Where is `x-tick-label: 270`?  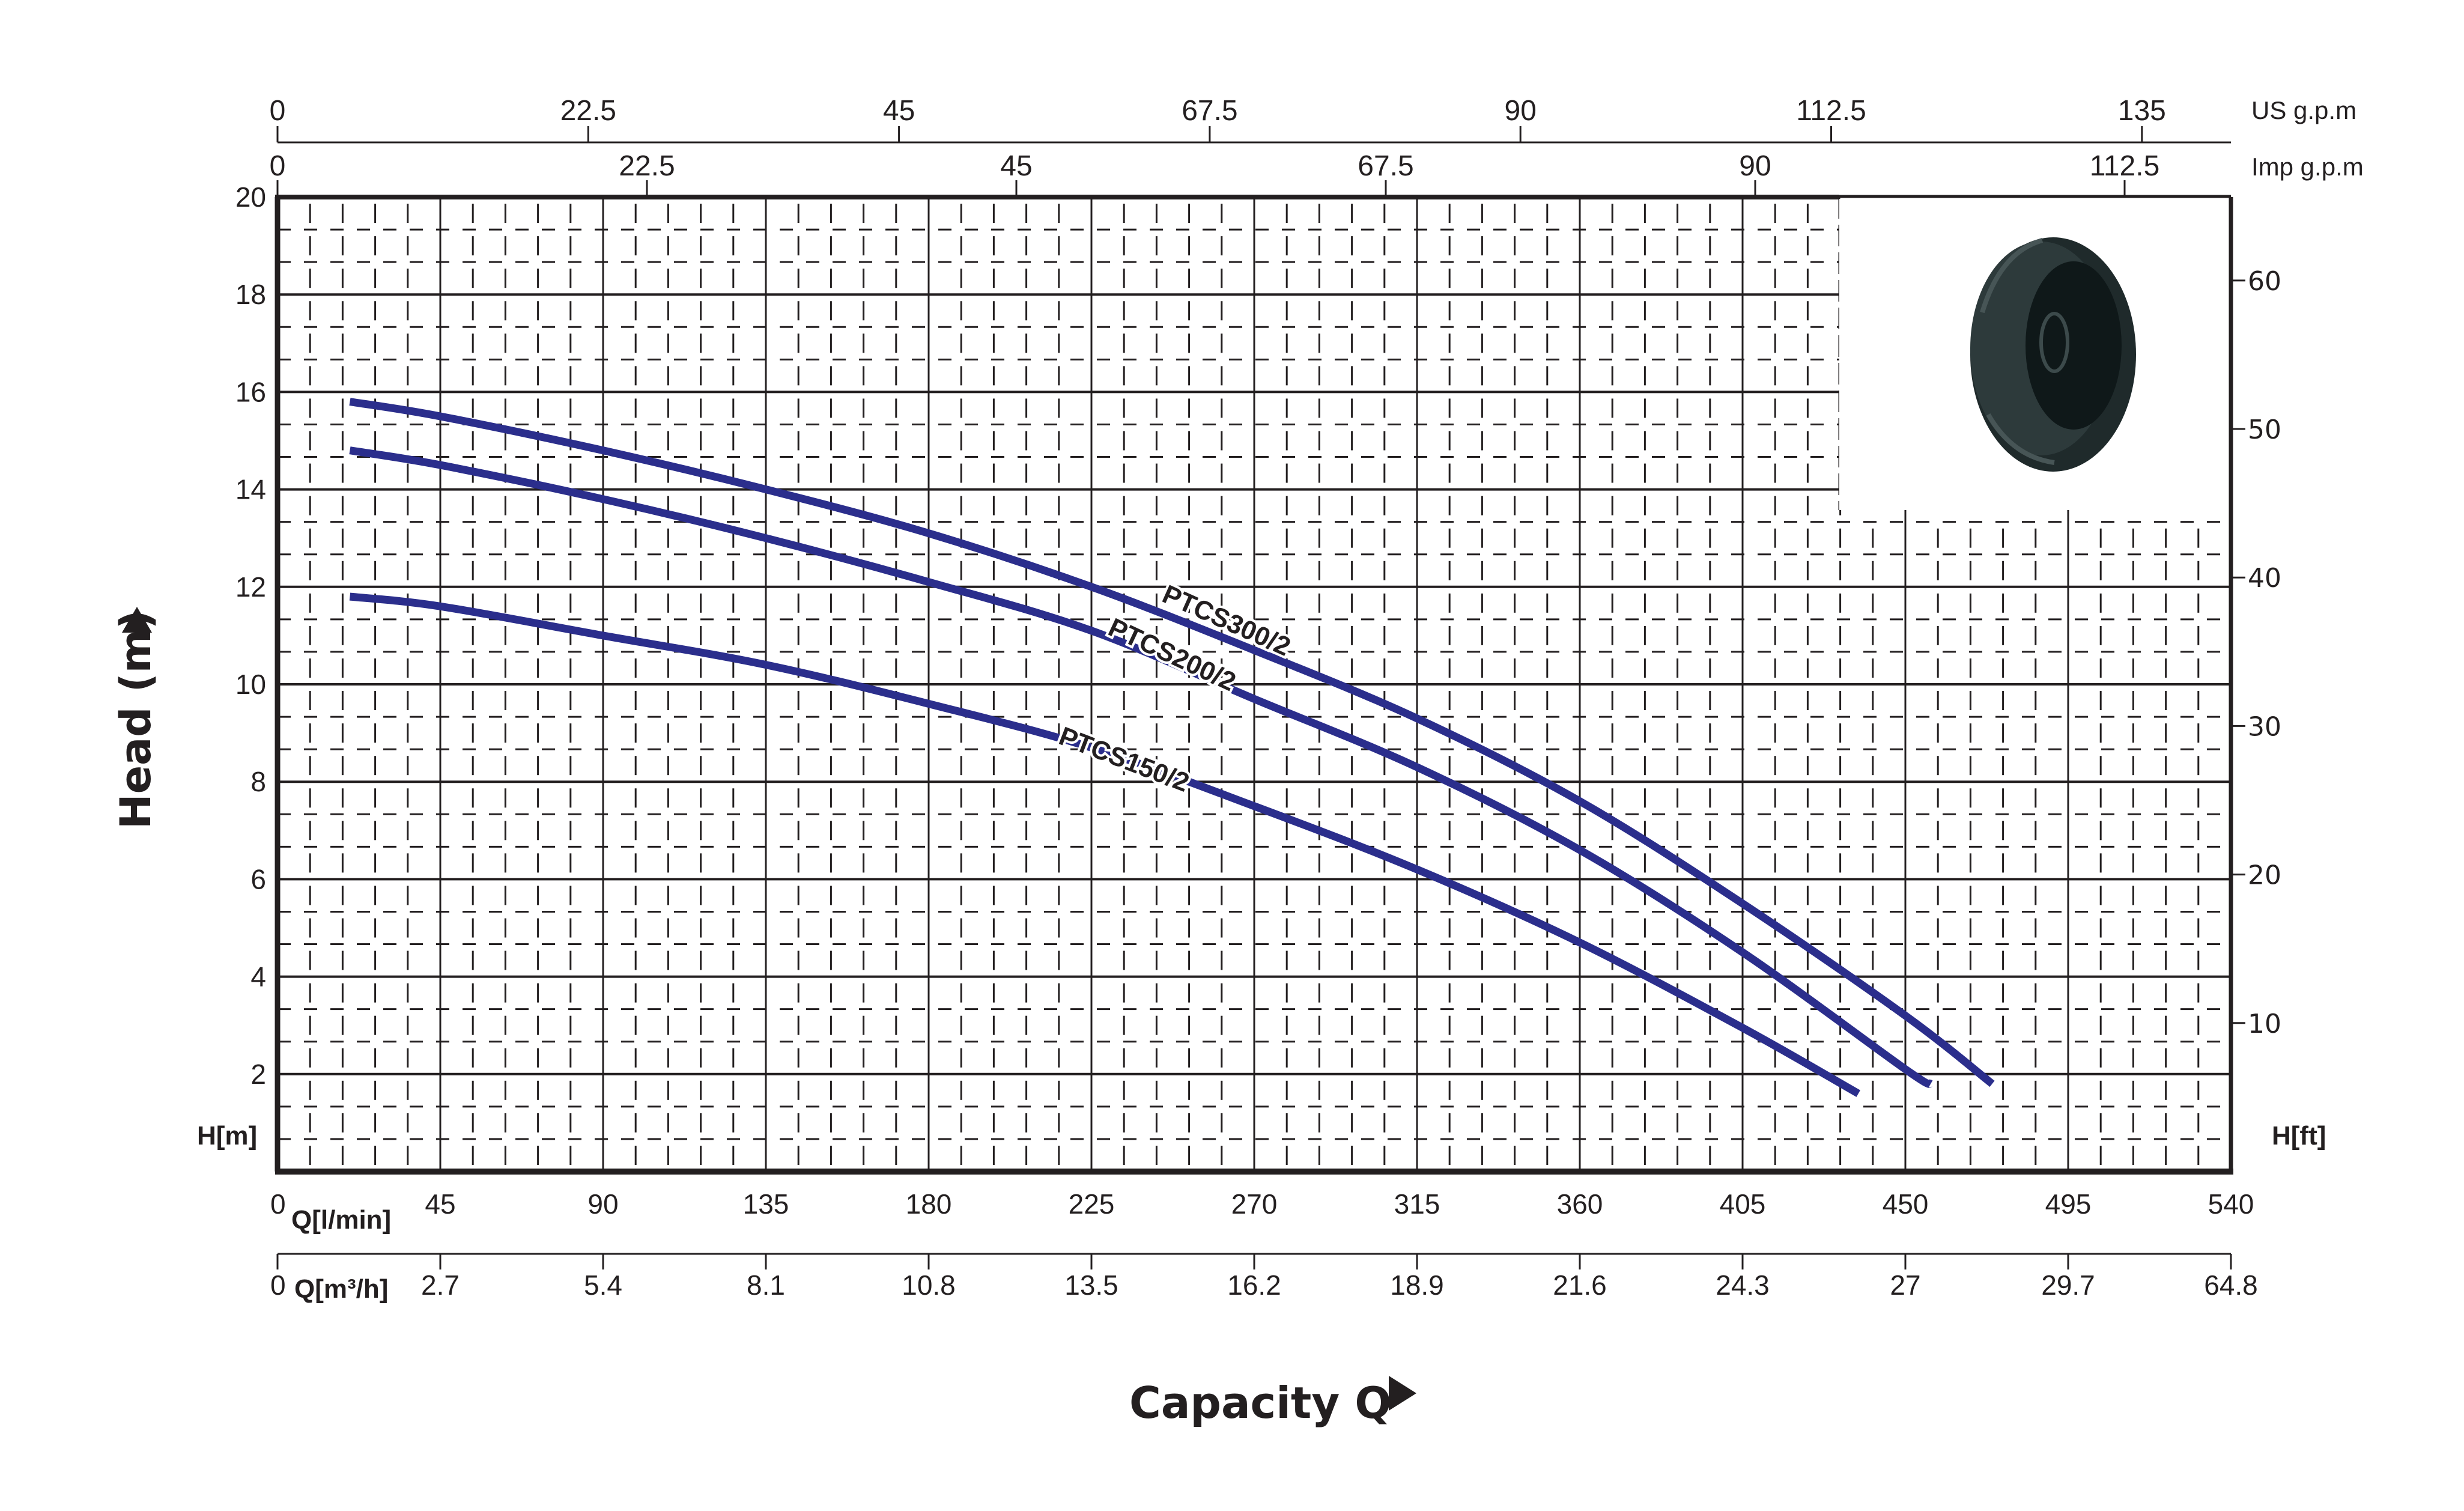
x-tick-label: 270 is located at coordinates (1255, 1204).